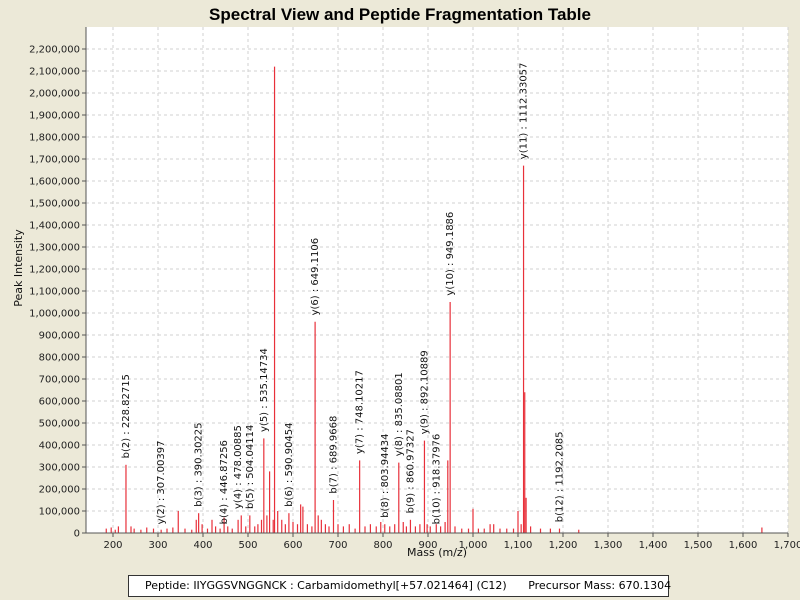  Describe the element at coordinates (59, 336) in the screenshot. I see `y-tick-label: 900,000` at that location.